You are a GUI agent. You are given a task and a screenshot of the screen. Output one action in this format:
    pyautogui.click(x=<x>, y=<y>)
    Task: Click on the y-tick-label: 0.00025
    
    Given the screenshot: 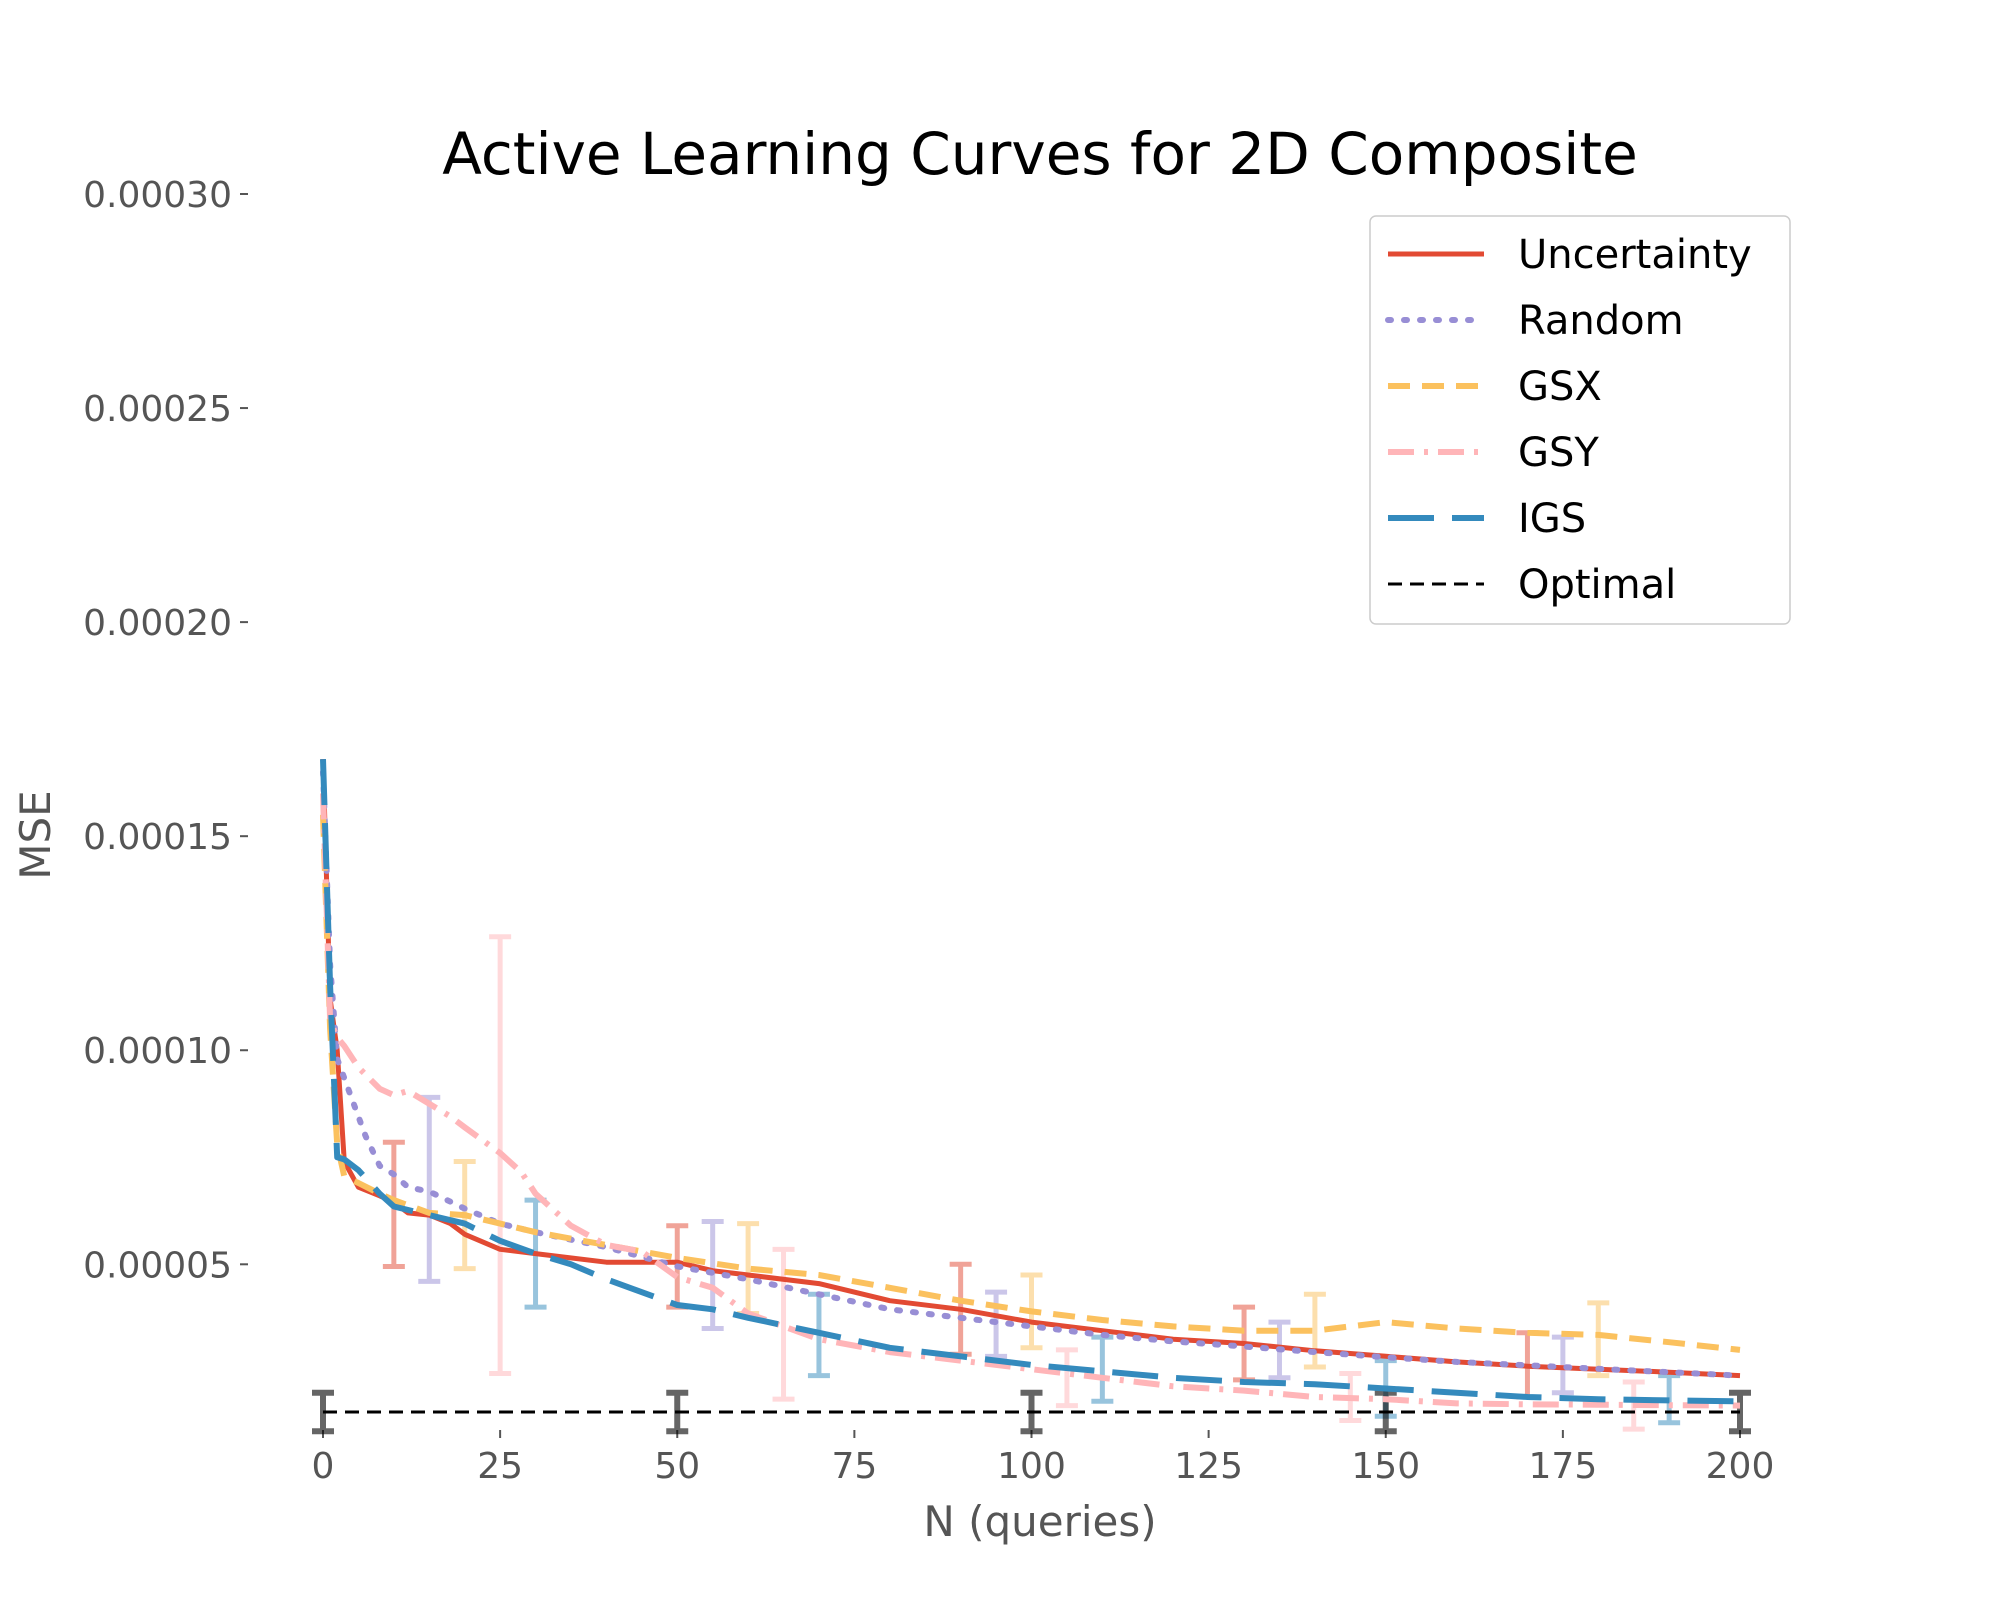 What is the action you would take?
    pyautogui.click(x=157, y=409)
    